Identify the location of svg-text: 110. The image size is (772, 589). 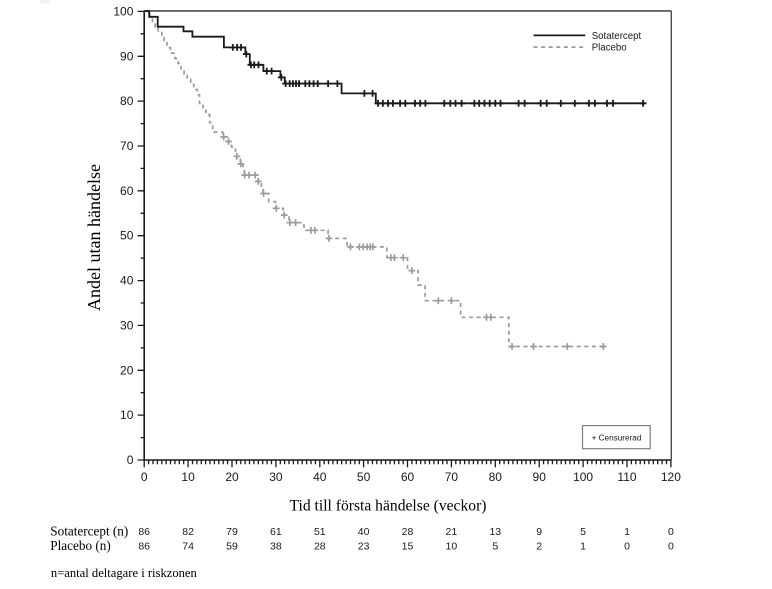
(626, 477).